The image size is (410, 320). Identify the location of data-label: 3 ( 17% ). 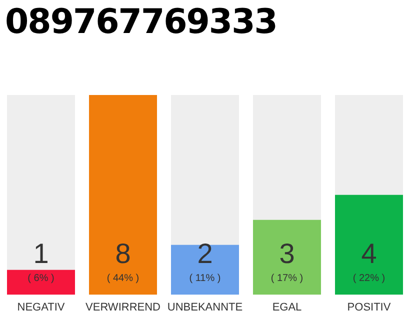
(287, 261).